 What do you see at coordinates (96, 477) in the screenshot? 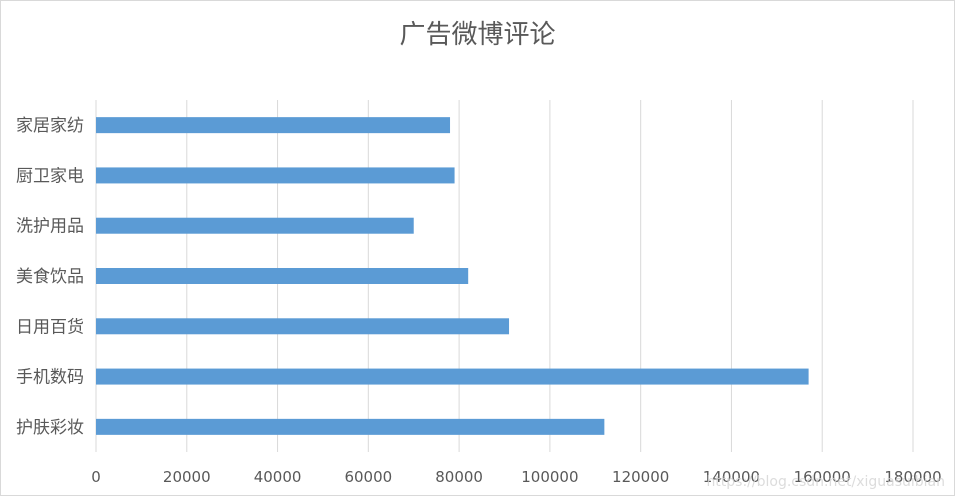
I see `x-tick-label: 0` at bounding box center [96, 477].